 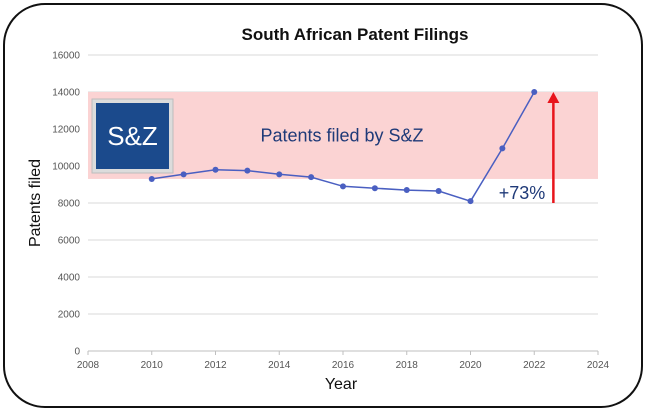 What do you see at coordinates (534, 365) in the screenshot?
I see `x-tick-label: 2022` at bounding box center [534, 365].